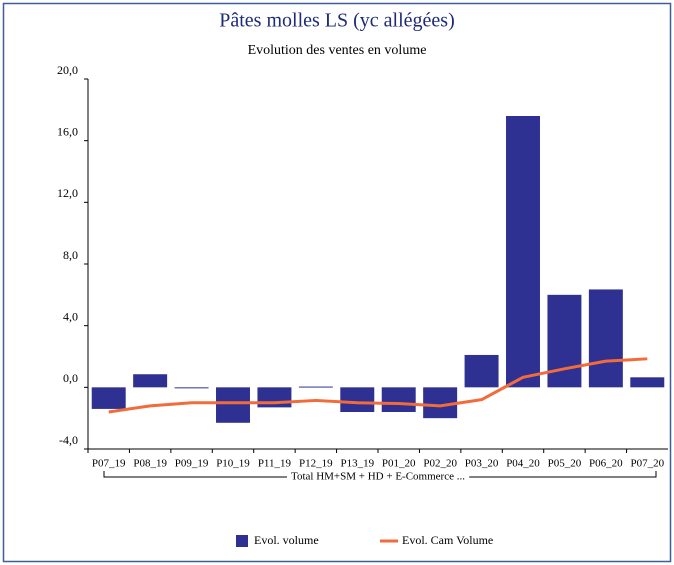 This screenshot has height=565, width=674. Describe the element at coordinates (70, 378) in the screenshot. I see `y-tick-label: 0,0` at that location.